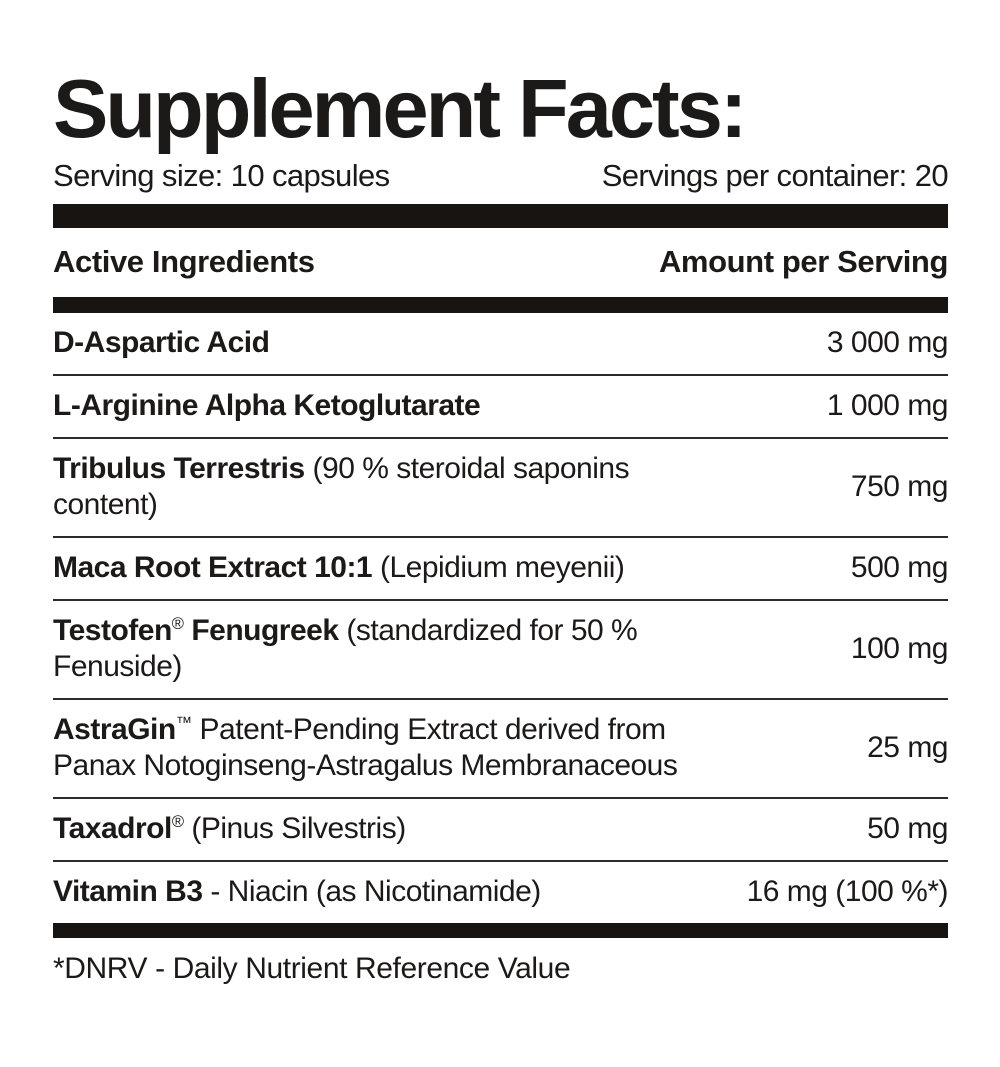 The width and height of the screenshot is (1000, 1067). What do you see at coordinates (500, 830) in the screenshot?
I see `table-row: Taxadrol® (Pinus Silvestris) 50 mg` at bounding box center [500, 830].